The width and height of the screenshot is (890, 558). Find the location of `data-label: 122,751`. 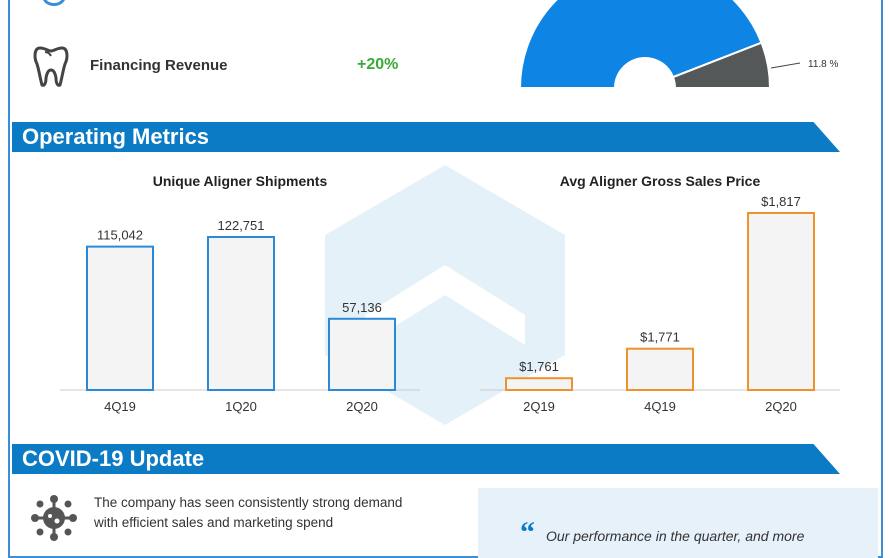

data-label: 122,751 is located at coordinates (241, 225).